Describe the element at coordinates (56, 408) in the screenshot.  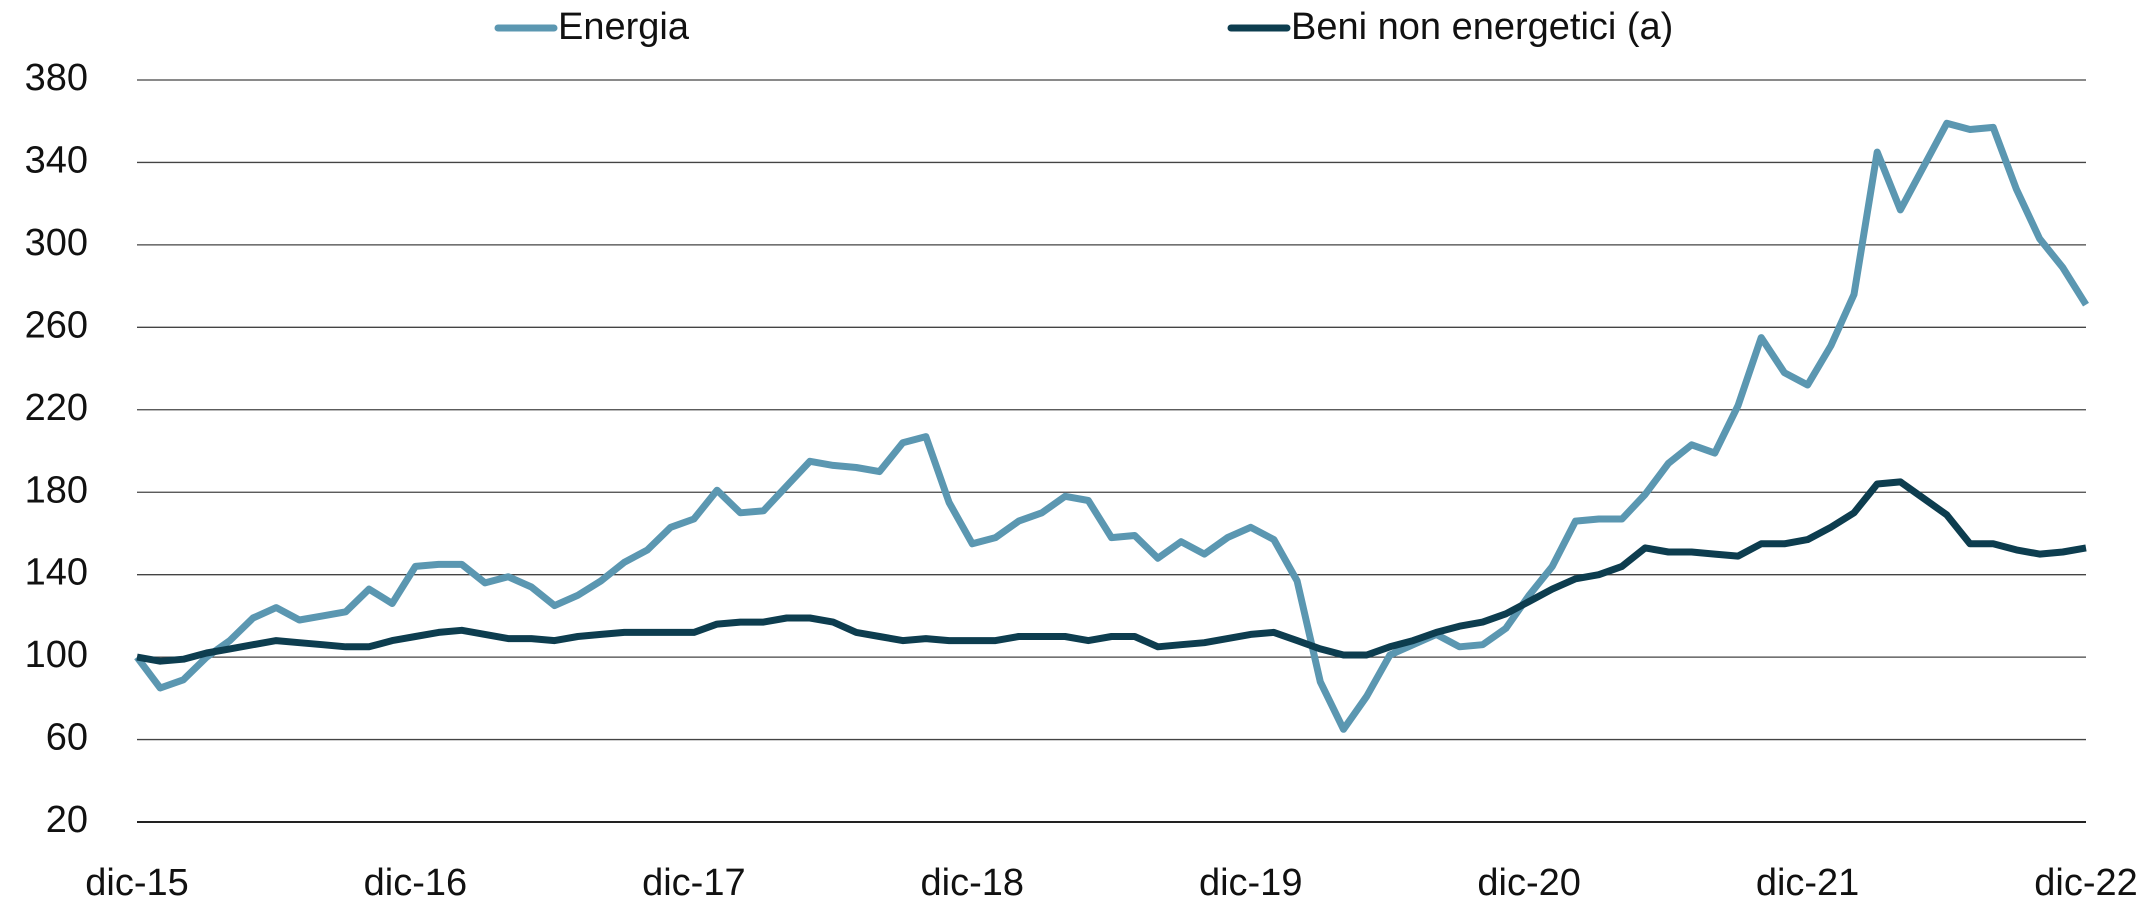
I see `y-tick-label: 220` at that location.